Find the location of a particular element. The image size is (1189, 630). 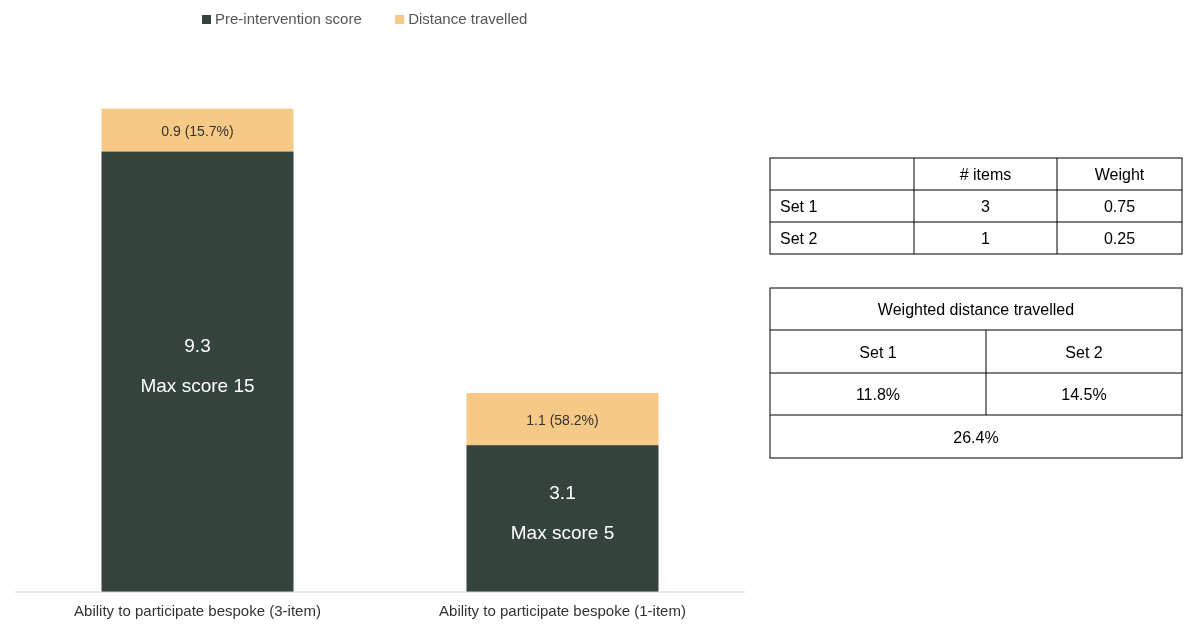

text: 3 is located at coordinates (986, 206).